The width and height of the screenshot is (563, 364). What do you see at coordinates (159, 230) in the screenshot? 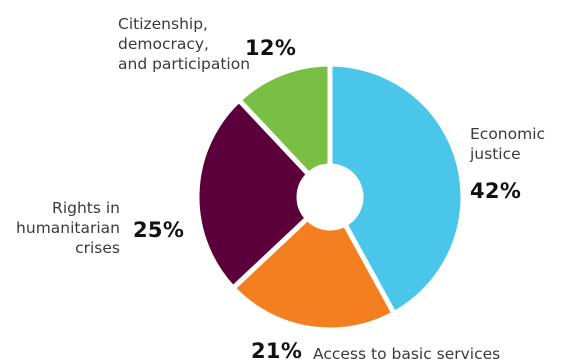
I see `slice-value-rights-humanitarian-crises: 25%` at bounding box center [159, 230].